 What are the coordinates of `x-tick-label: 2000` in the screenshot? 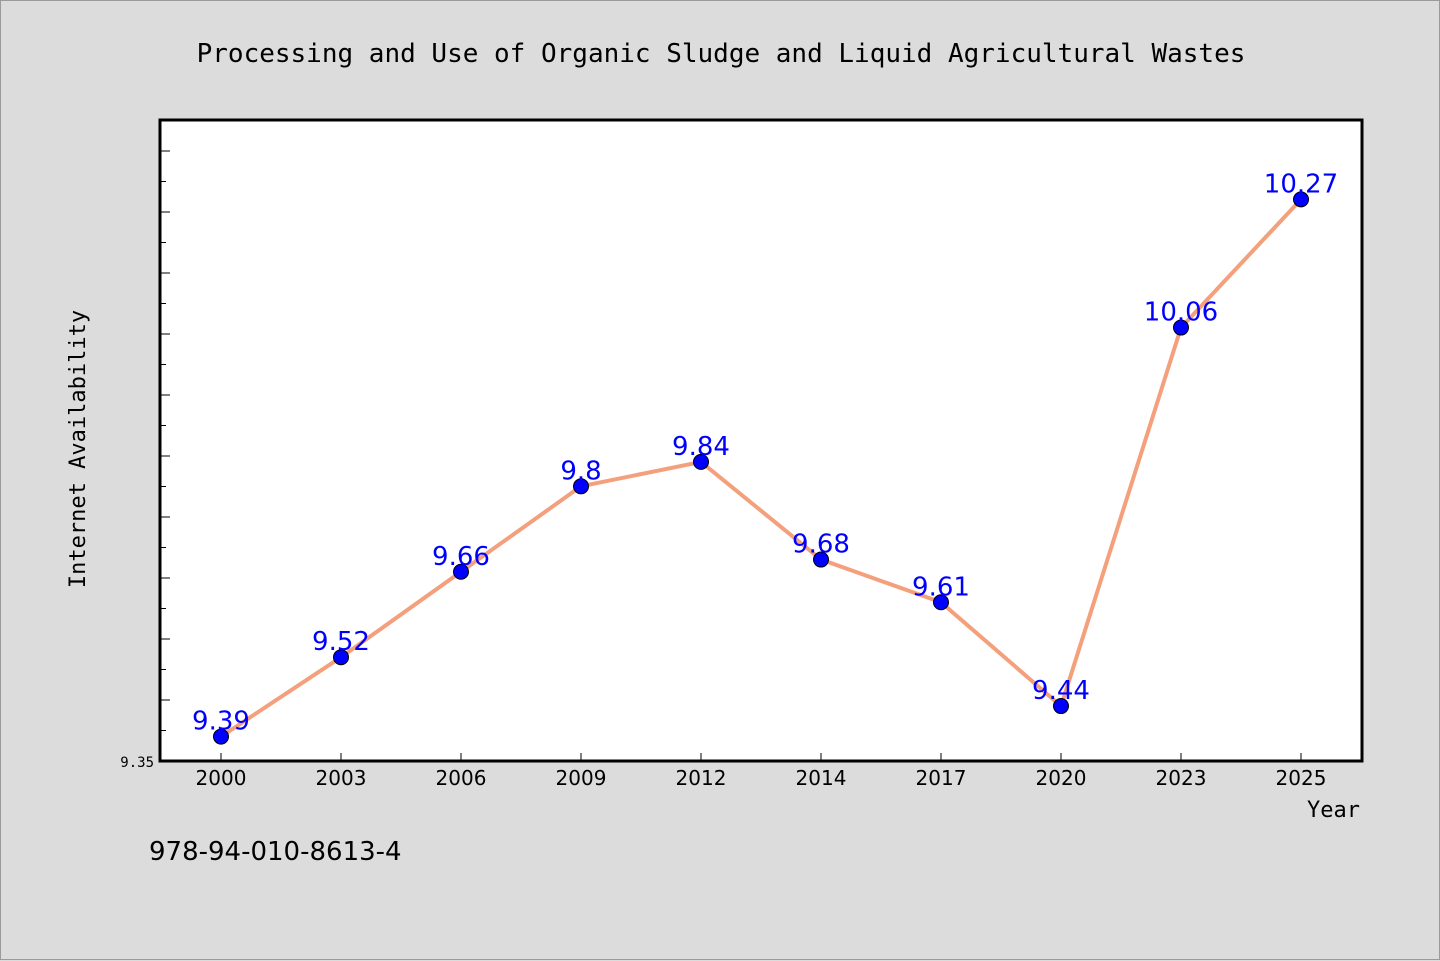 It's located at (221, 778).